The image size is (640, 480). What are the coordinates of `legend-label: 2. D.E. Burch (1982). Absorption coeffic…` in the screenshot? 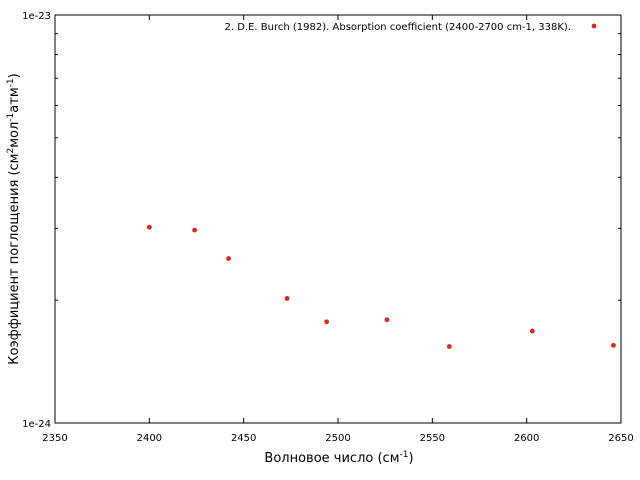 It's located at (398, 27).